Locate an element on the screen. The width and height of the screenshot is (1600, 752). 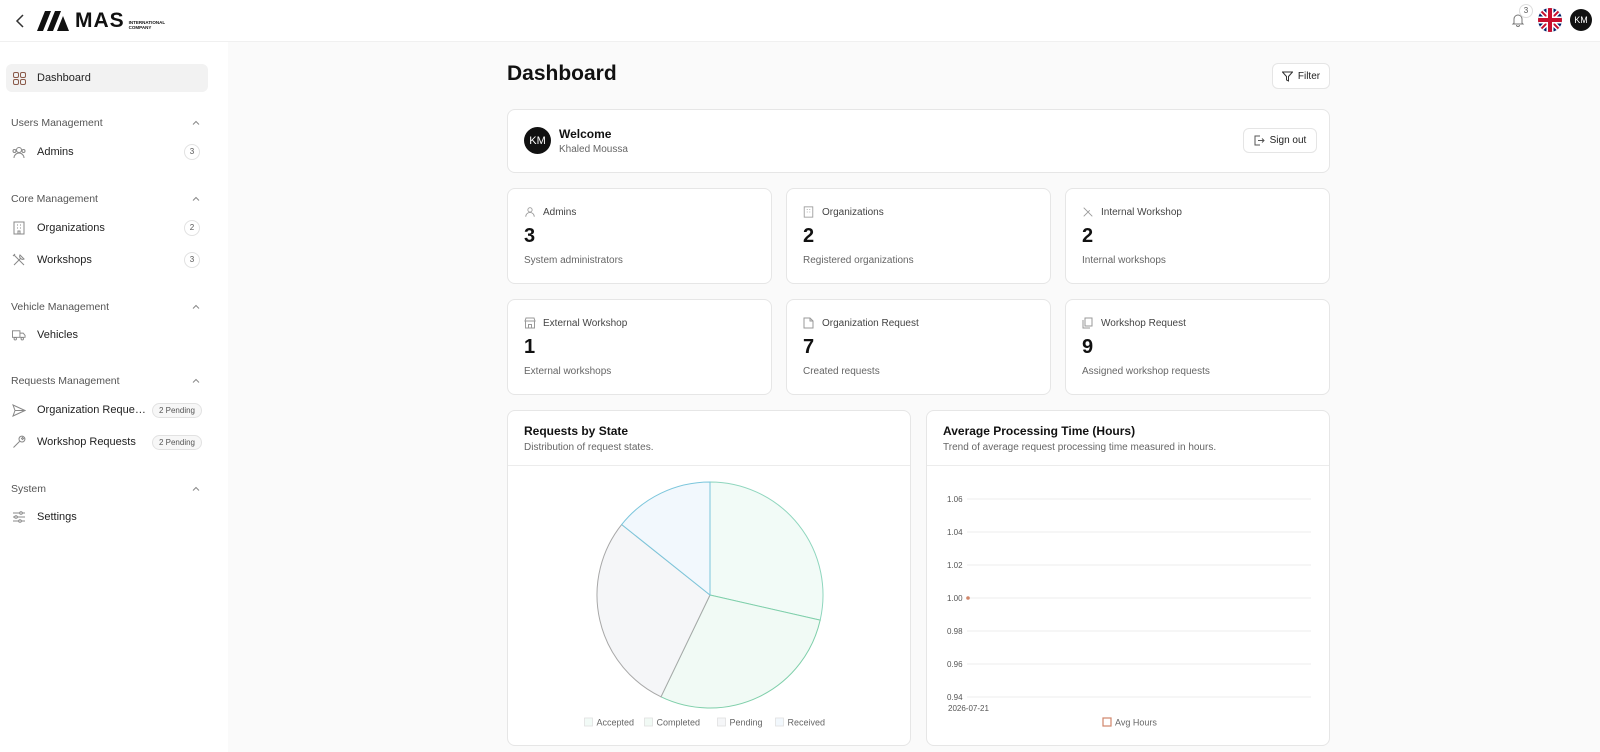
store-icon is located at coordinates (530, 323).